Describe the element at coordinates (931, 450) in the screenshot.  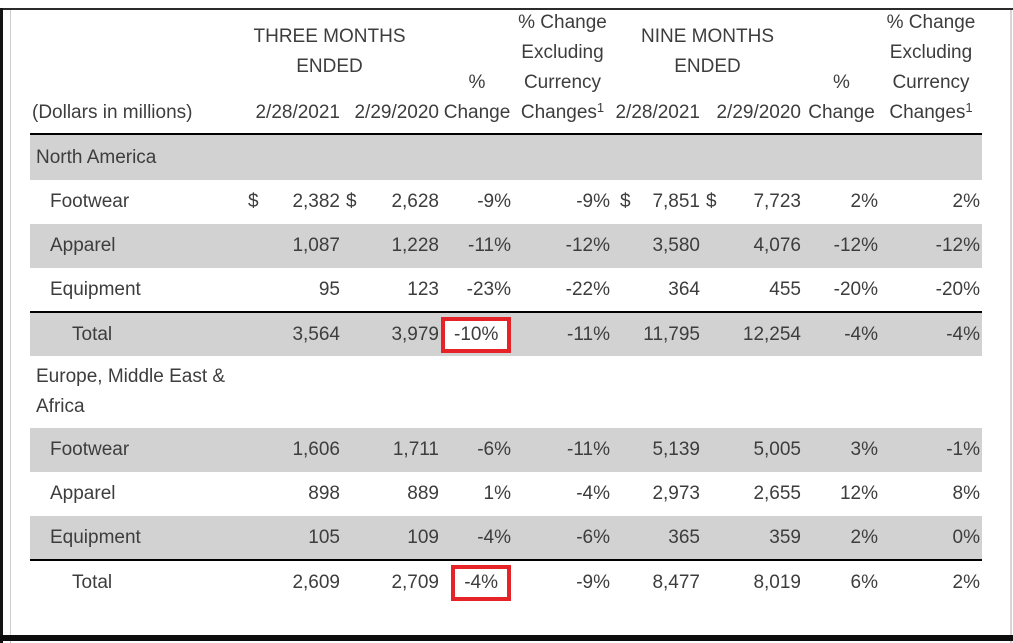
I see `cell-9mo-pct-change-excl-currency: -1%` at that location.